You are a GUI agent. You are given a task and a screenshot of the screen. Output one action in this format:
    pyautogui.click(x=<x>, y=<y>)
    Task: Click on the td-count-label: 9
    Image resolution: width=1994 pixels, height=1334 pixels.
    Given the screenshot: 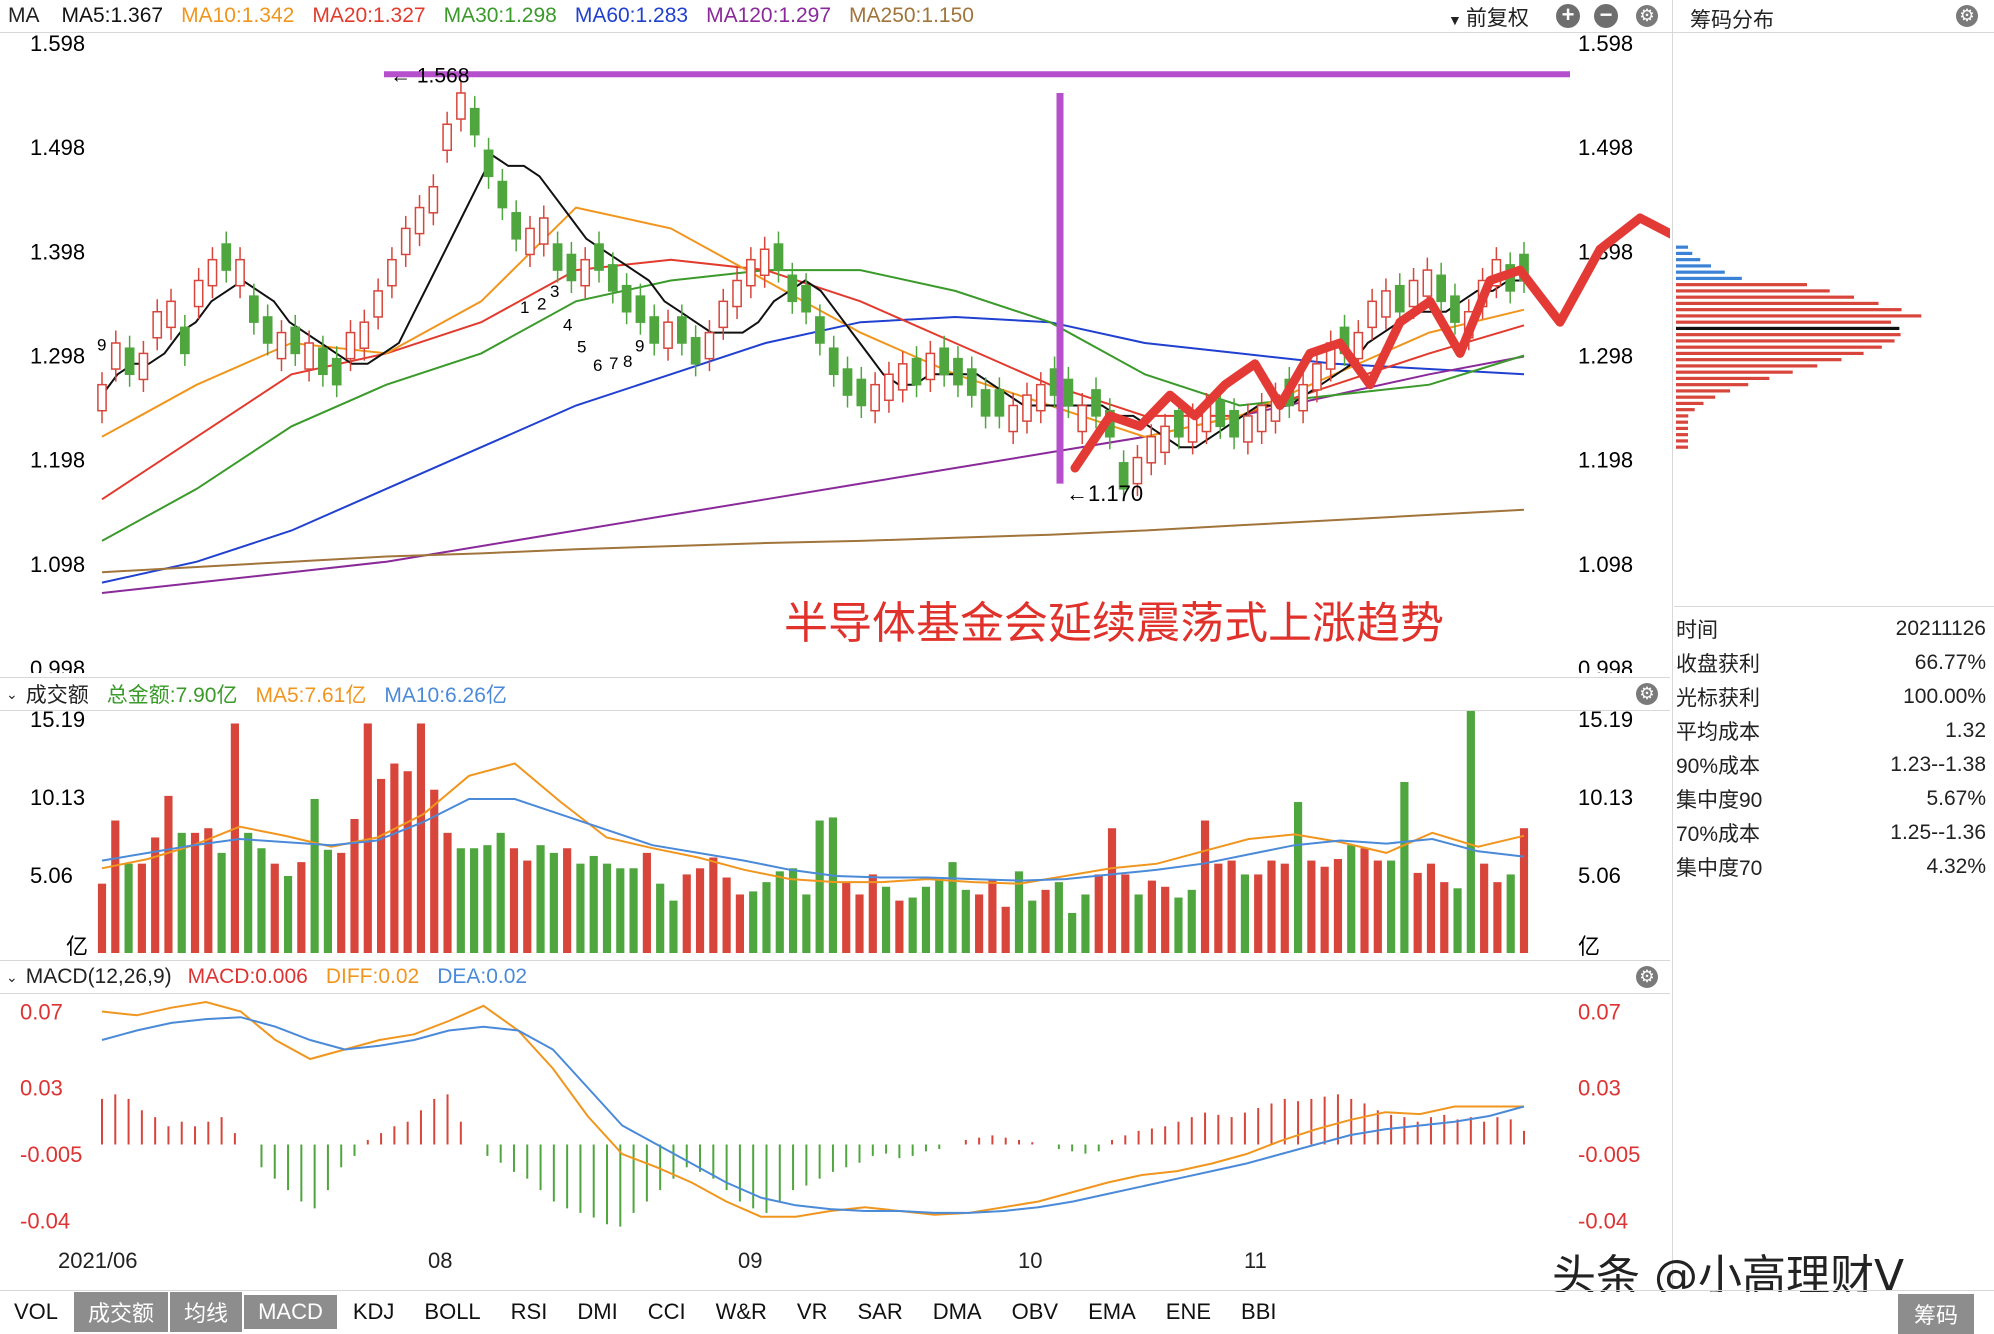 What is the action you would take?
    pyautogui.click(x=639, y=345)
    